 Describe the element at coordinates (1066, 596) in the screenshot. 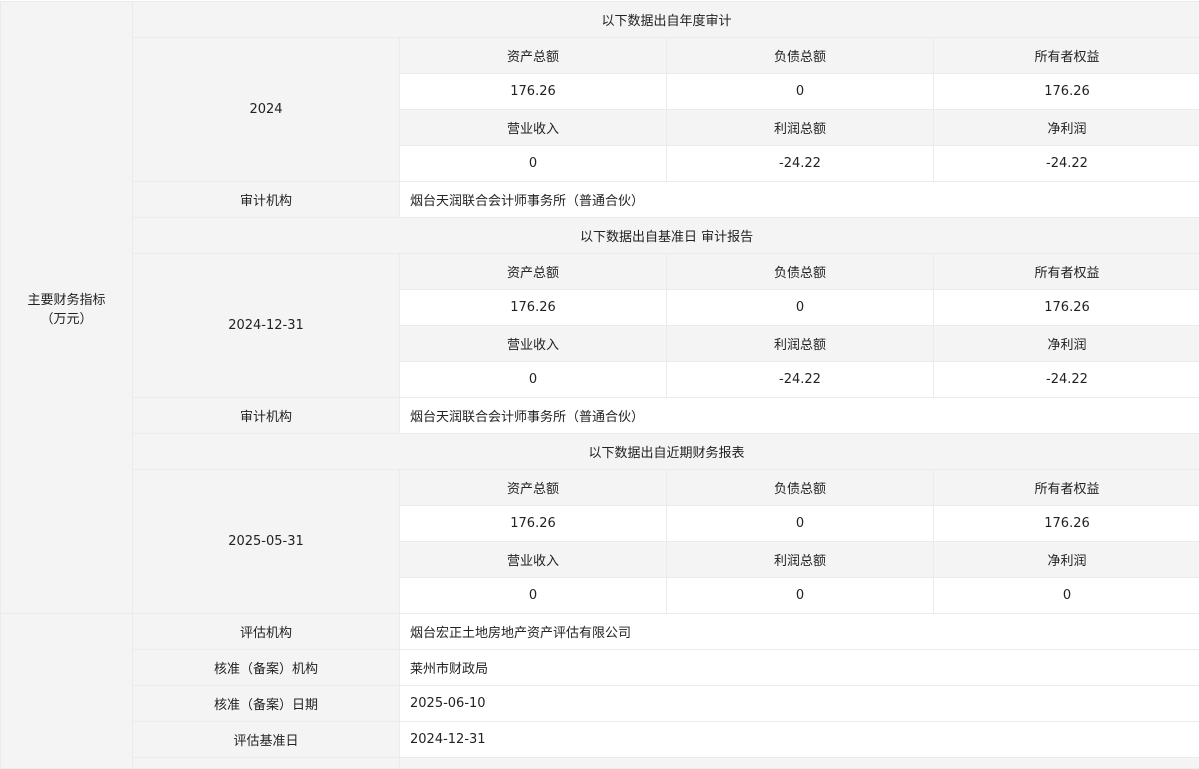

I see `value-net-profit: 0` at that location.